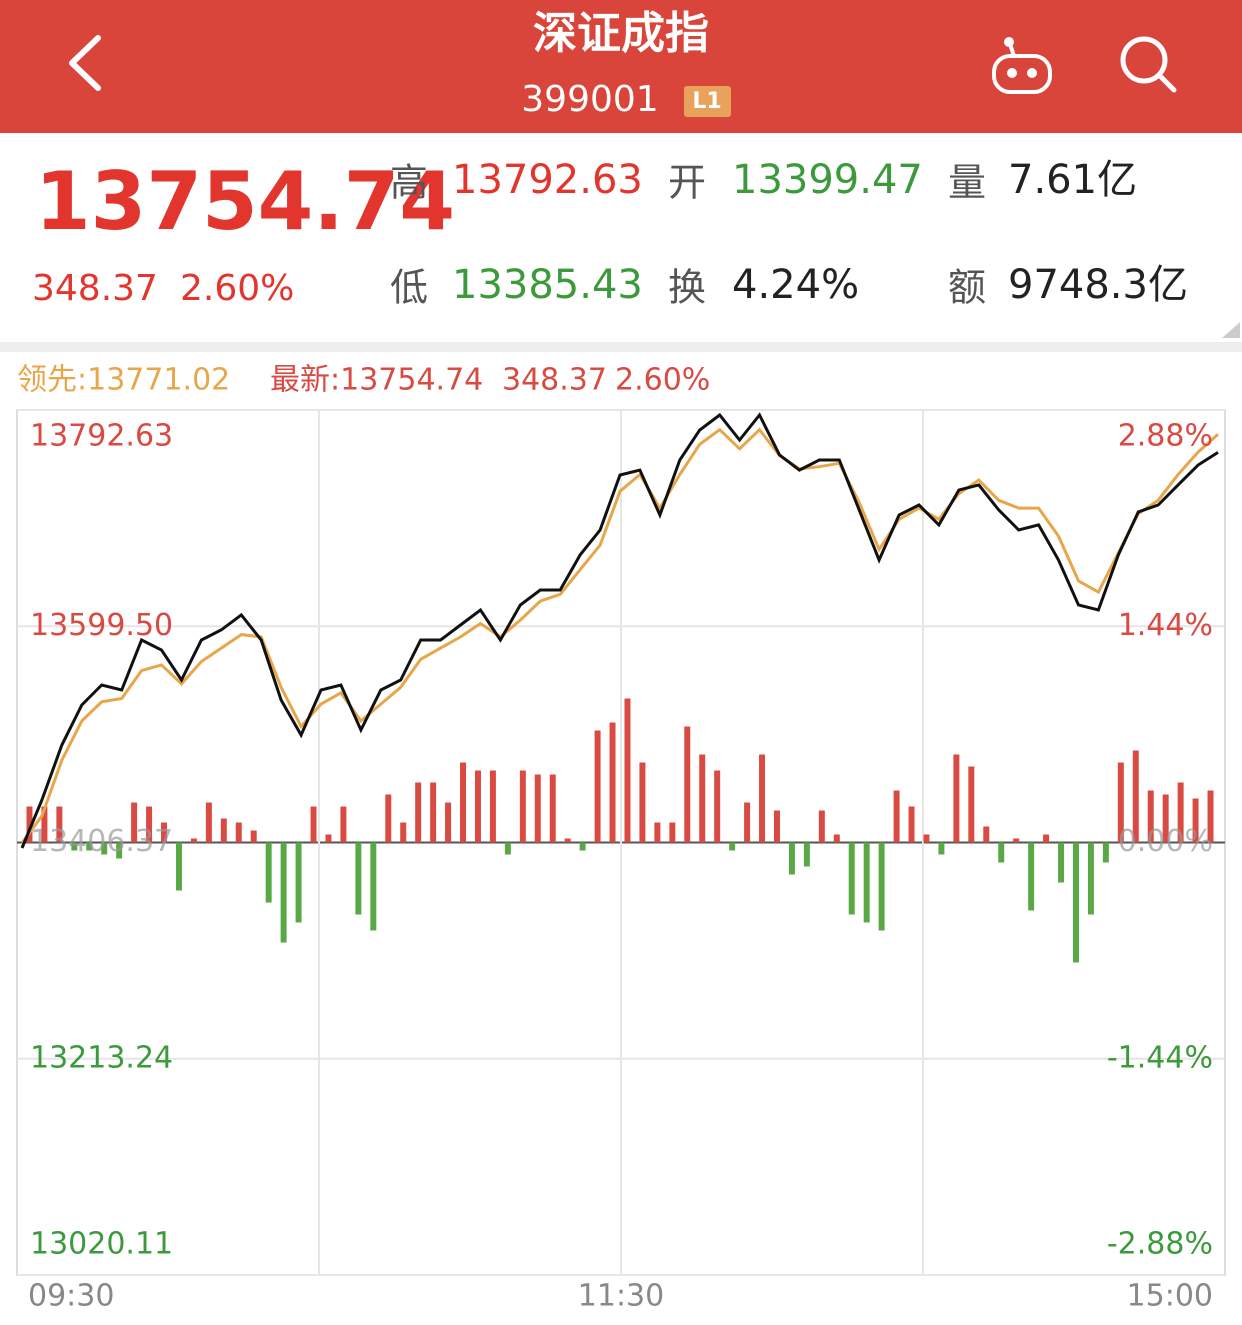  I want to click on x-tick-label: 11:30, so click(621, 1296).